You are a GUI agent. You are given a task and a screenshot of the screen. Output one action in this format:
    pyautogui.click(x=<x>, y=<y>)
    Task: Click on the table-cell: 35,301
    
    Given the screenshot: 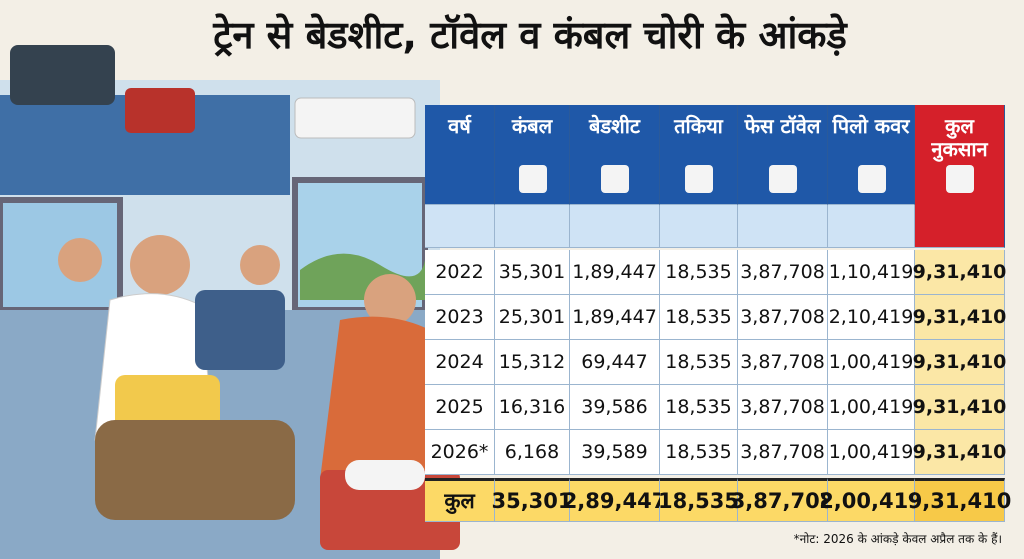 What is the action you would take?
    pyautogui.click(x=532, y=272)
    